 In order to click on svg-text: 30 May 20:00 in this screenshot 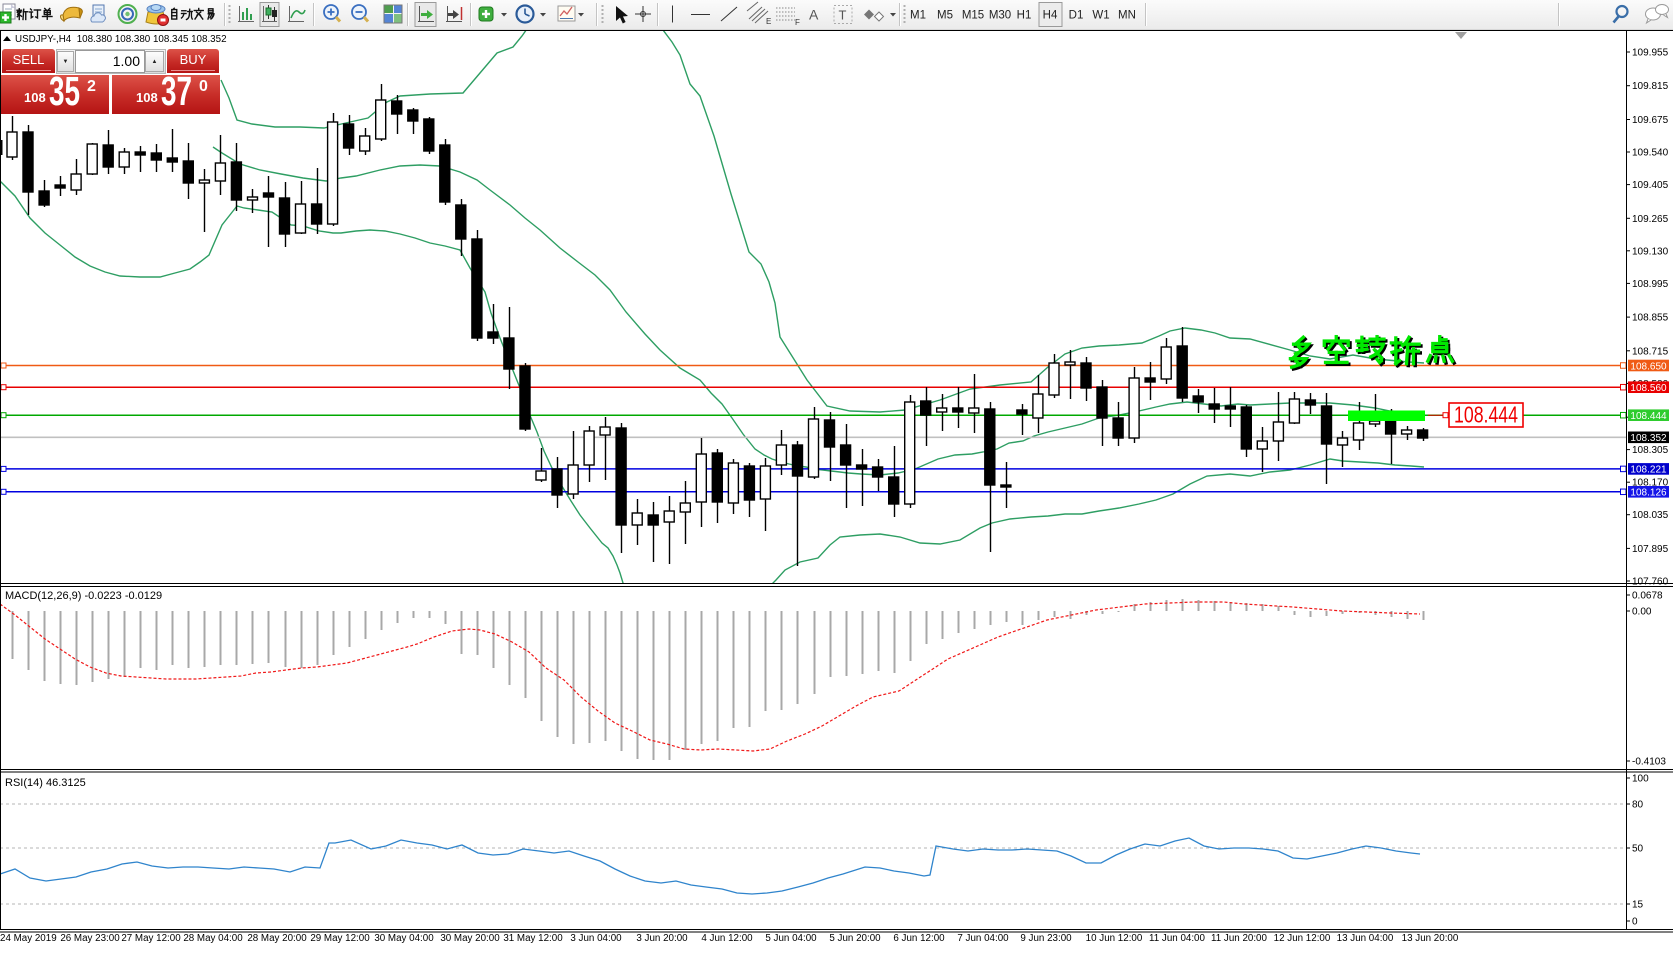, I will do `click(470, 938)`.